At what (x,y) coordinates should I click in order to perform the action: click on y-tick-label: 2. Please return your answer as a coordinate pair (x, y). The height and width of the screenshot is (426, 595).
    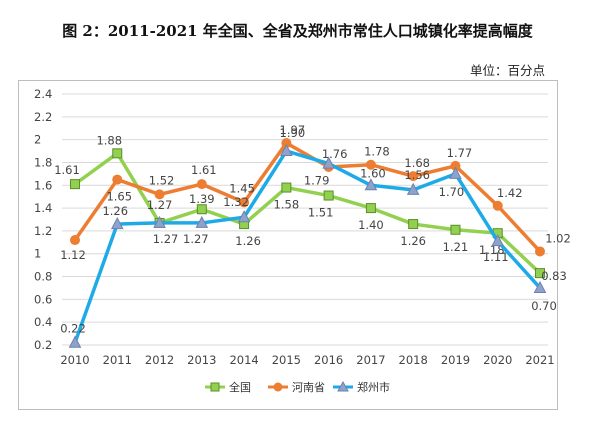
    Looking at the image, I should click on (37, 140).